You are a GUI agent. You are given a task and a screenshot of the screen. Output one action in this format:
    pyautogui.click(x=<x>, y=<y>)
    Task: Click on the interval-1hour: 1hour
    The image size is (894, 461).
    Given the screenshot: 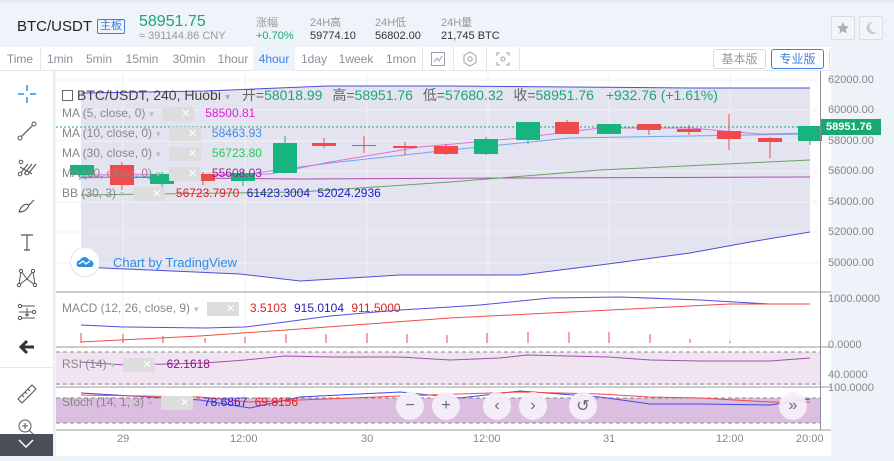 What is the action you would take?
    pyautogui.click(x=233, y=59)
    